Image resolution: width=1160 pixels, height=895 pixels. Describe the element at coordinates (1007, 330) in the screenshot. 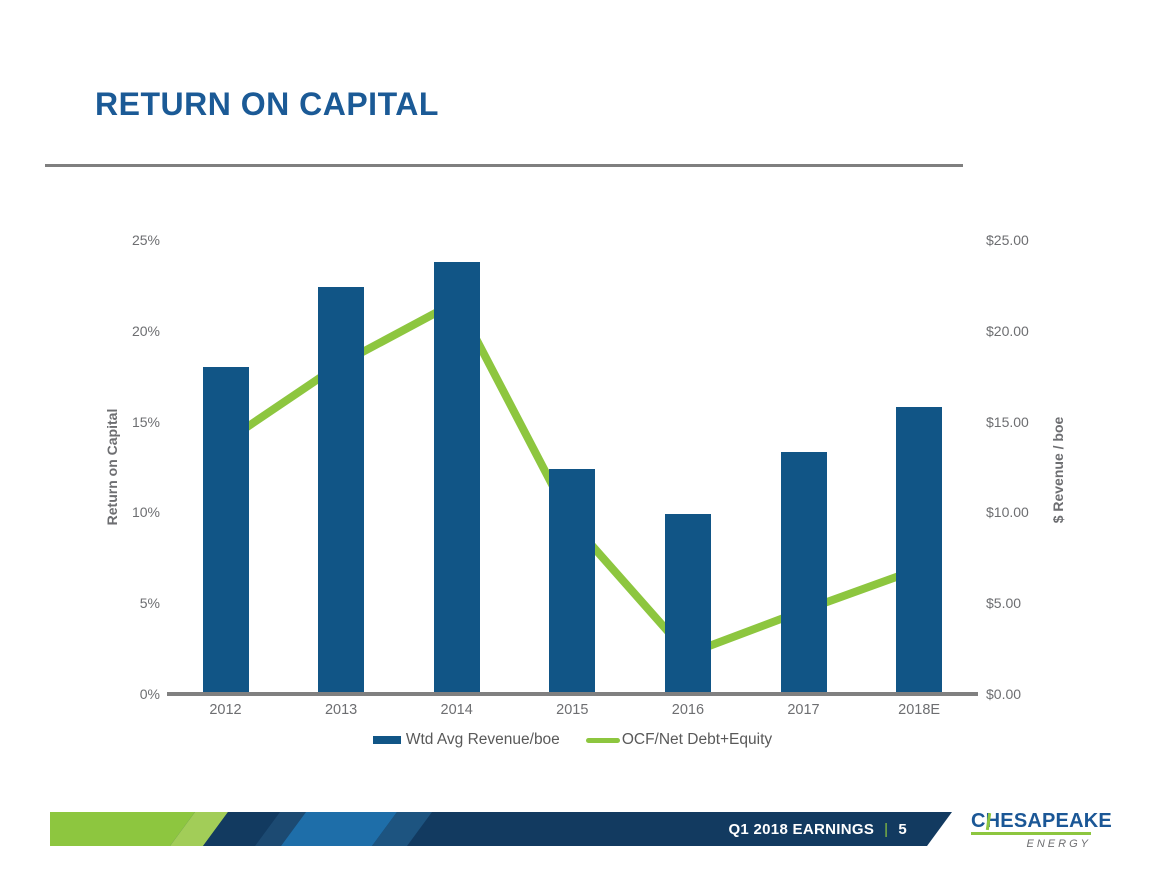

I see `right-tick-$20.00: $20.00` at that location.